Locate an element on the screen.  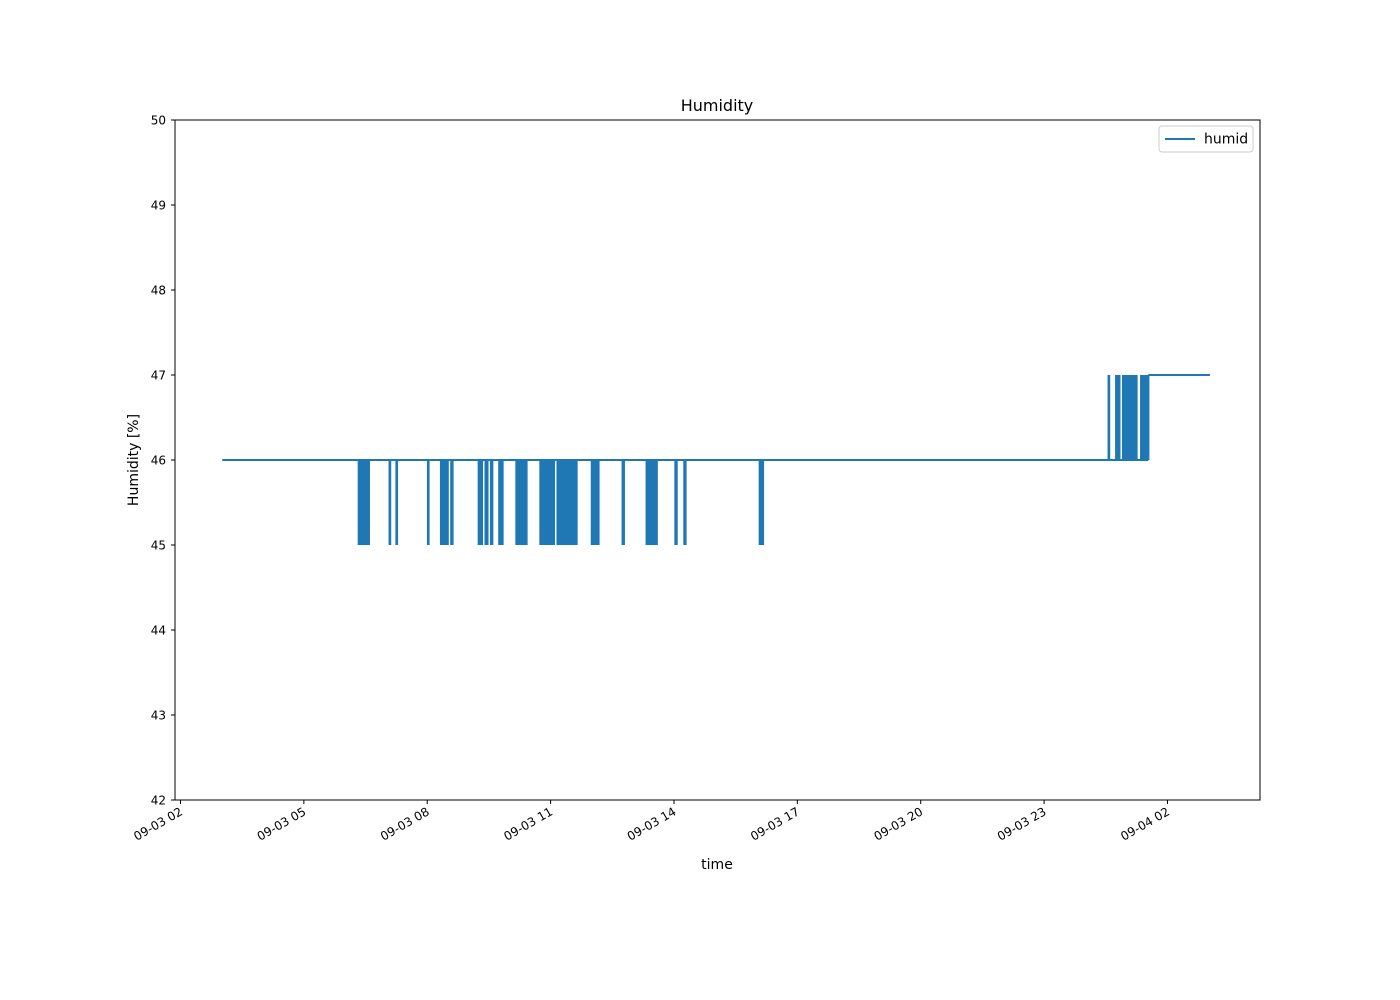
legend-label: humid is located at coordinates (1226, 140).